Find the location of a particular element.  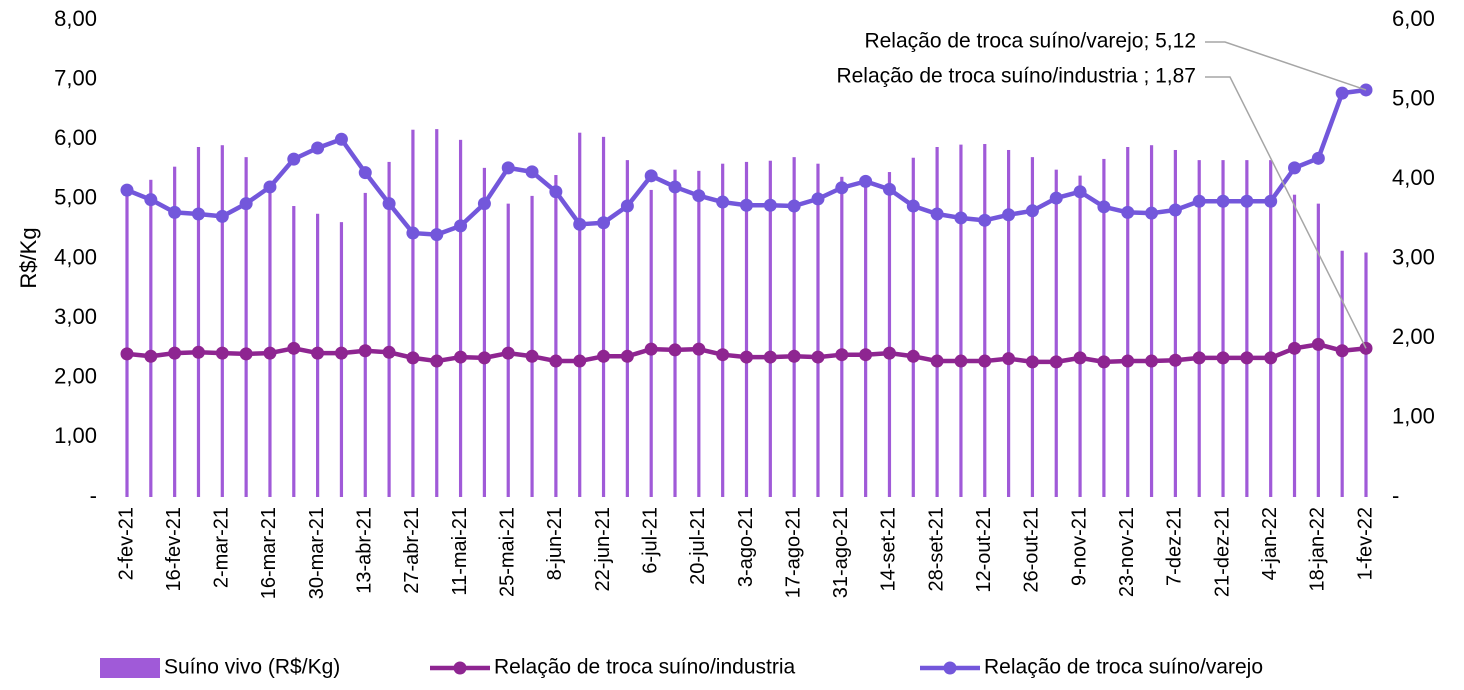

y-tick-label: 1,00 is located at coordinates (75, 435).